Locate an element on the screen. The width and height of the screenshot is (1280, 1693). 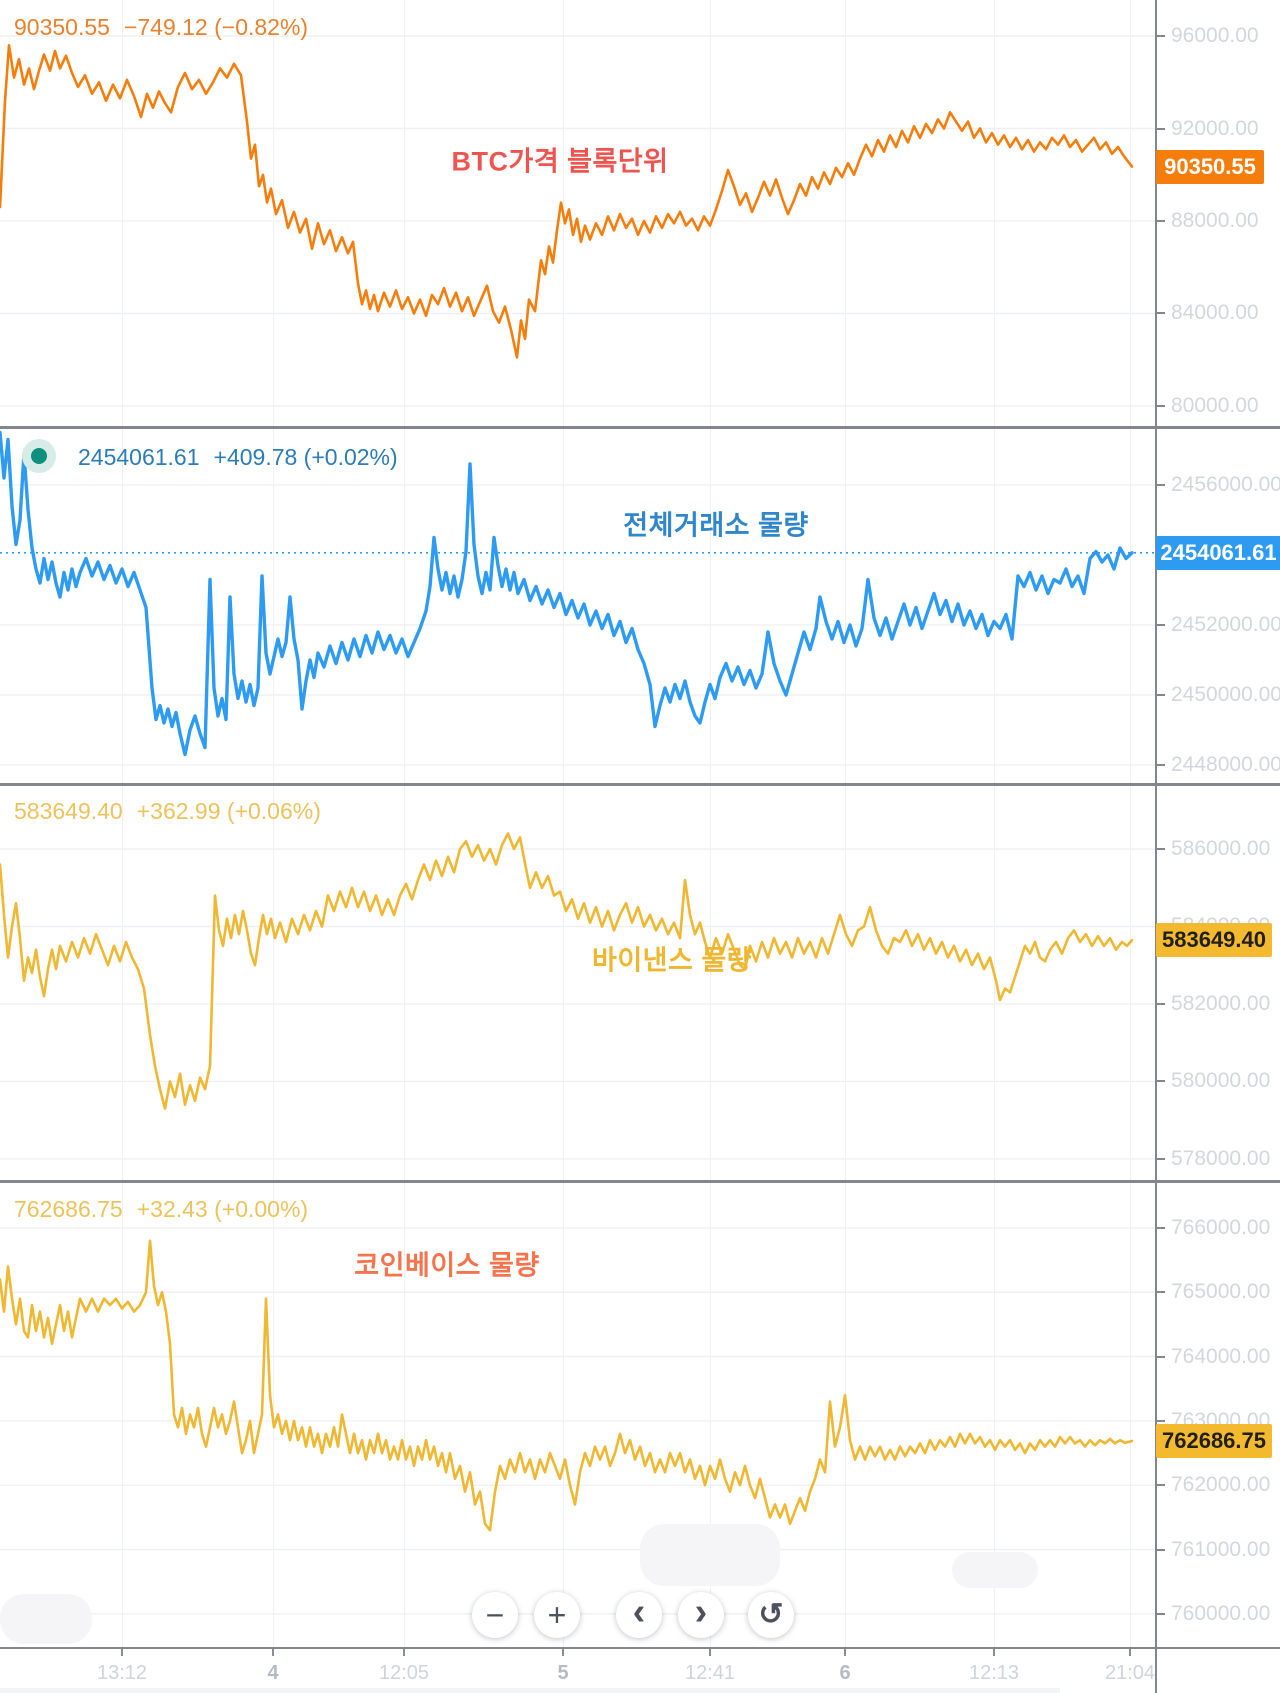
series-annotation-btc: BTC가격 블록단위 is located at coordinates (560, 161).